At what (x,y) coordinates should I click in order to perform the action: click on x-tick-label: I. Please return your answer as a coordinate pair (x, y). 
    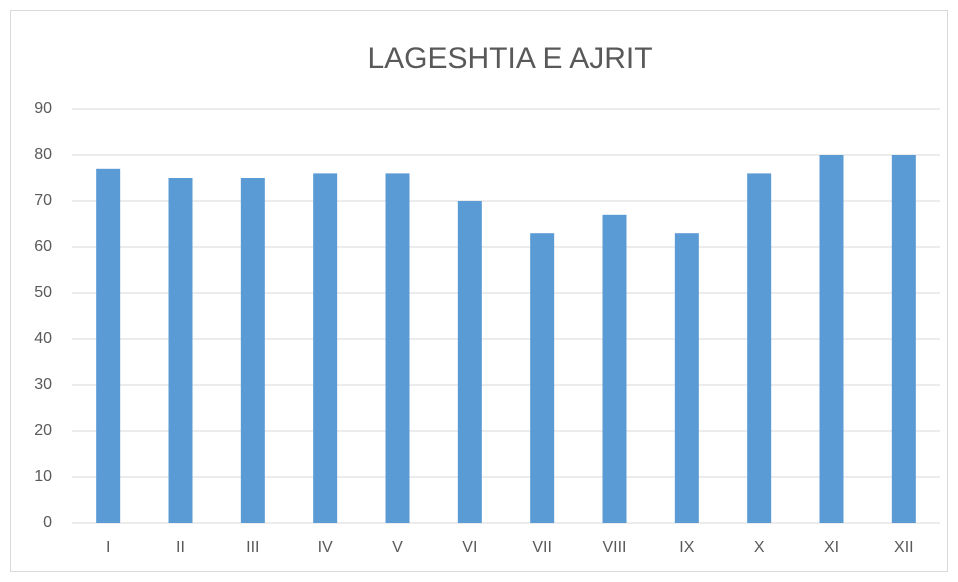
    Looking at the image, I should click on (108, 547).